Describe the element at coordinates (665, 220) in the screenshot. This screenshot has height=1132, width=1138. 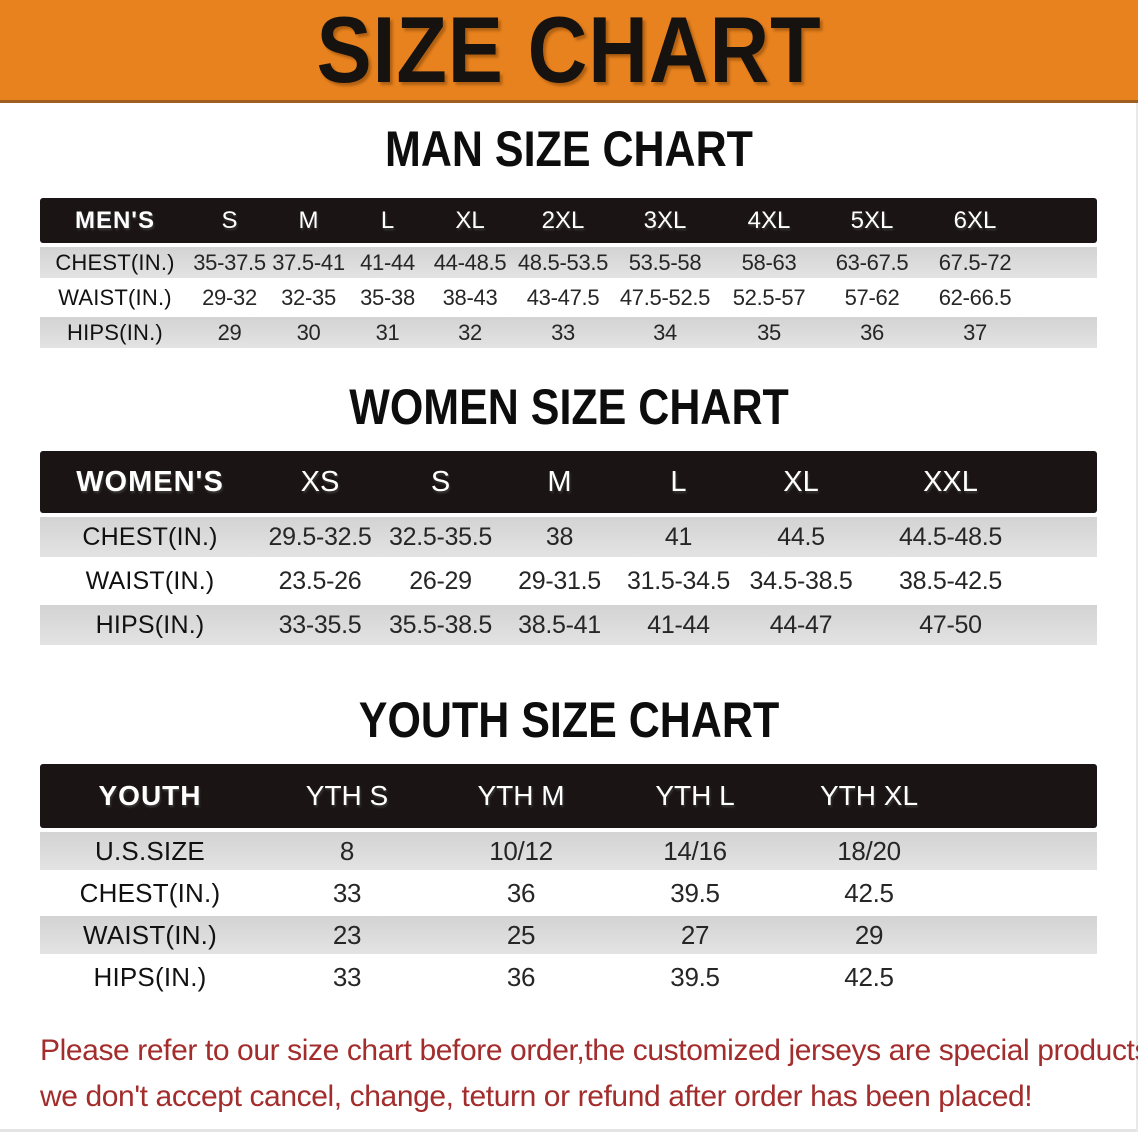
I see `size-column-header: 3XL` at that location.